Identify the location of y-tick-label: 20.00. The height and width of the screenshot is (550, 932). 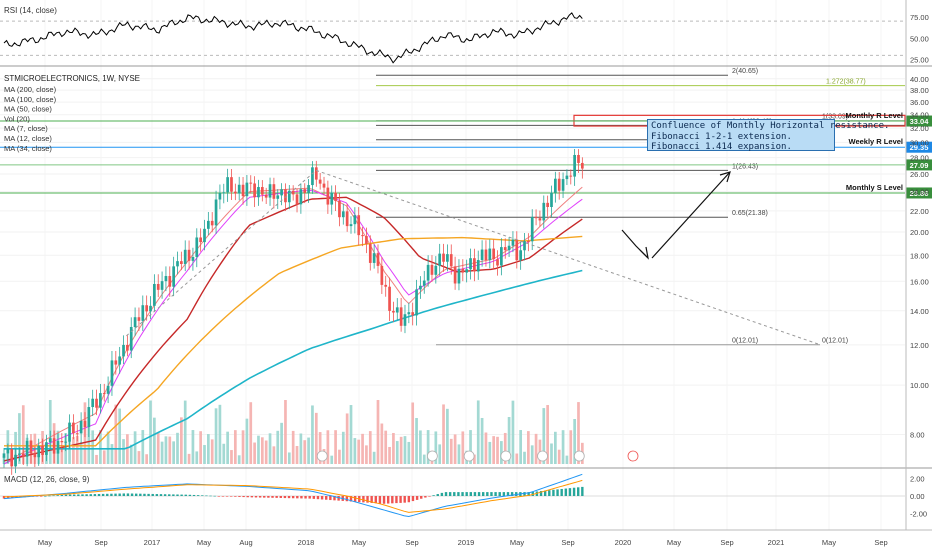
(919, 232).